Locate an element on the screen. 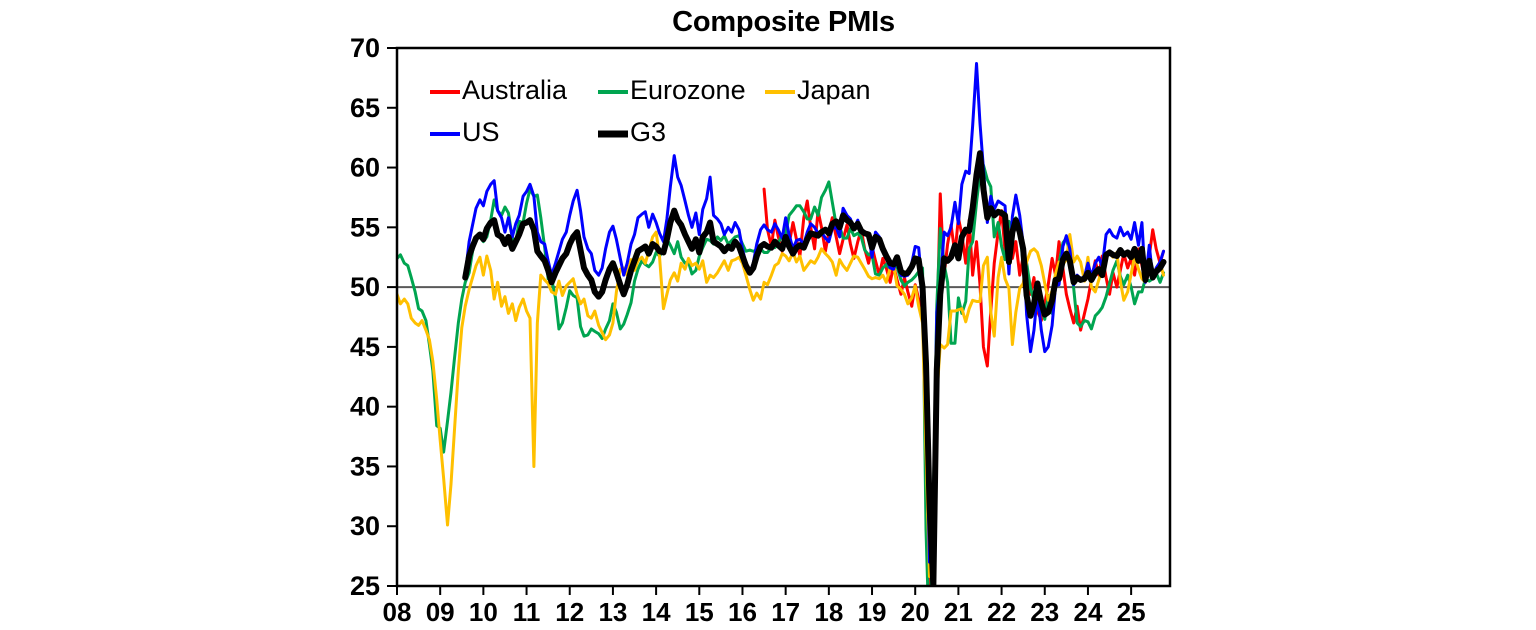 This screenshot has height=630, width=1536. legend-label: Eurozone is located at coordinates (688, 90).